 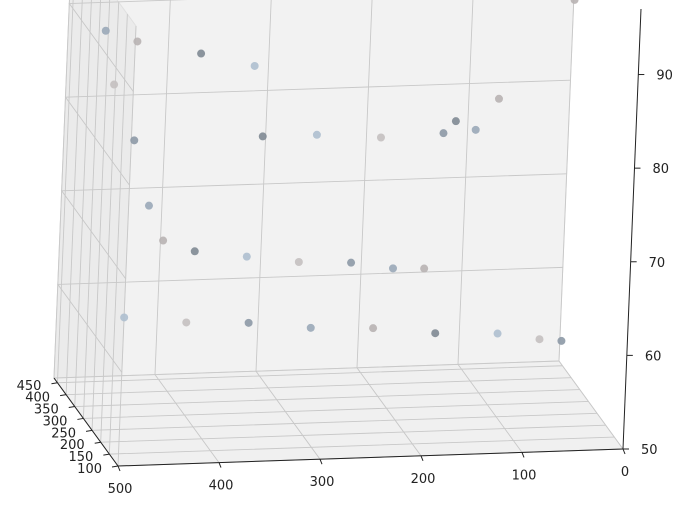 I want to click on y-tick-label: 450, so click(x=29, y=386).